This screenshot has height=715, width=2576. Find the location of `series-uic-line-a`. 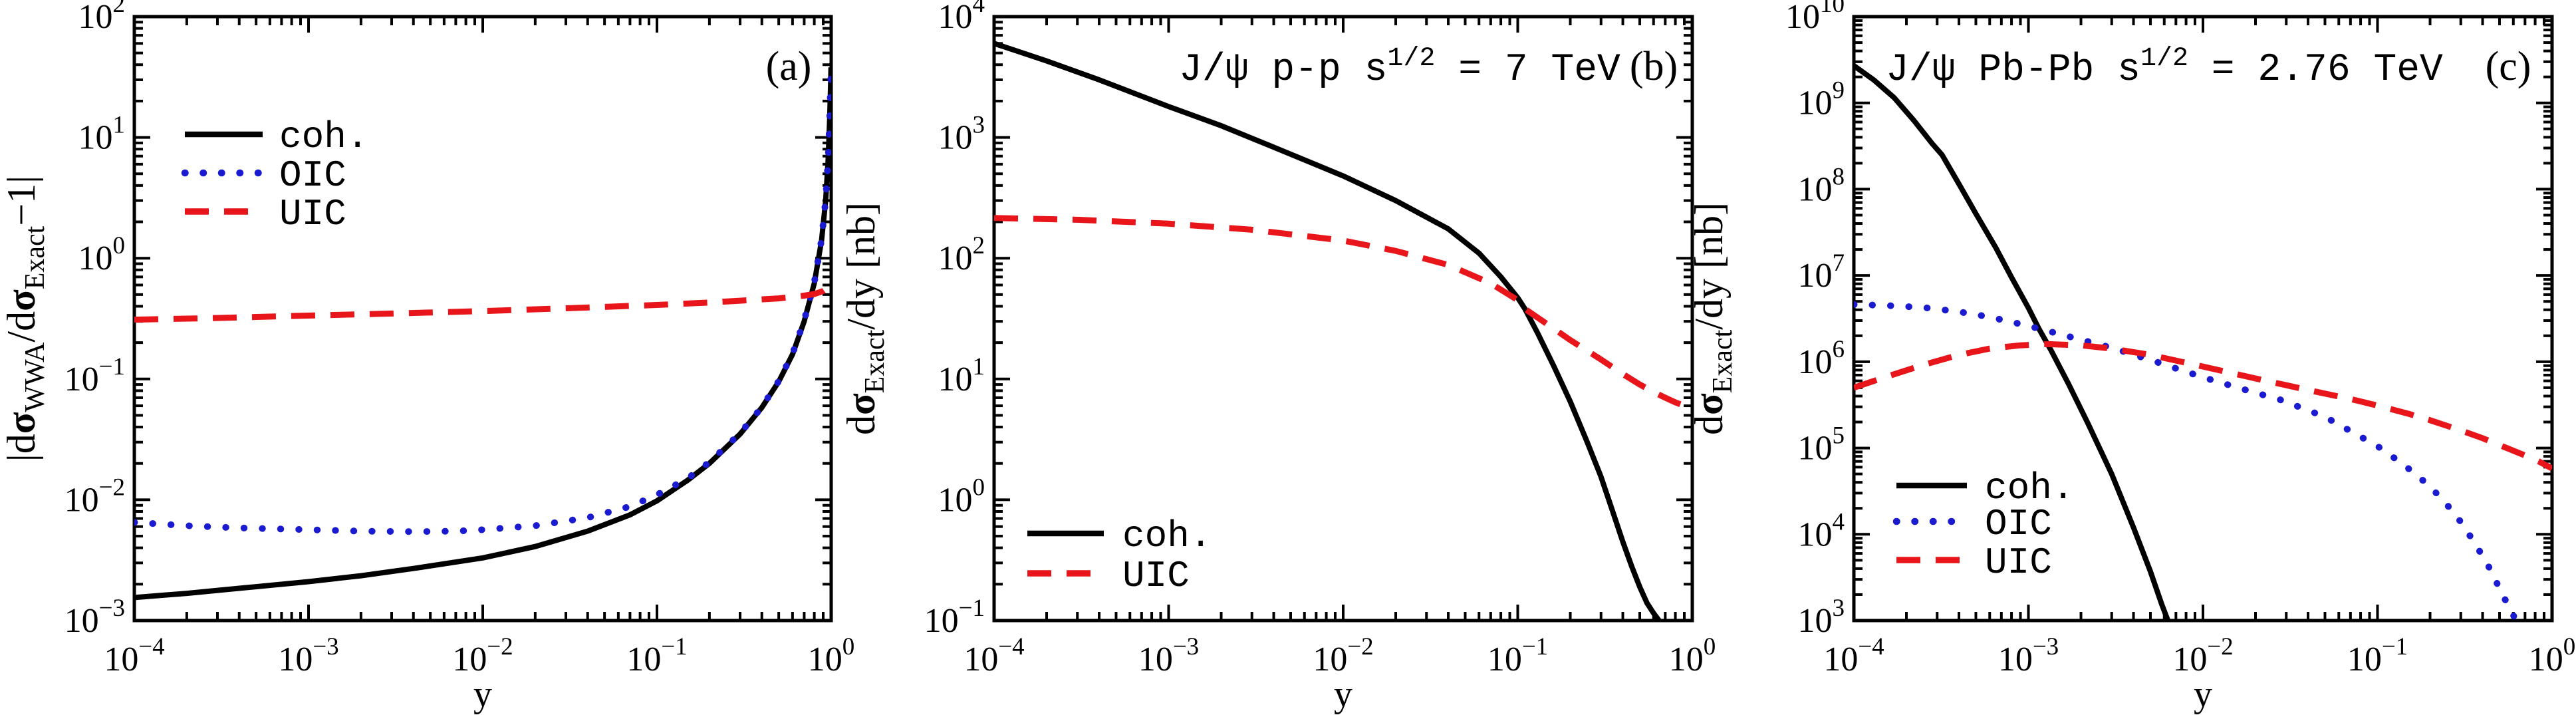

series-uic-line-a is located at coordinates (482, 302).